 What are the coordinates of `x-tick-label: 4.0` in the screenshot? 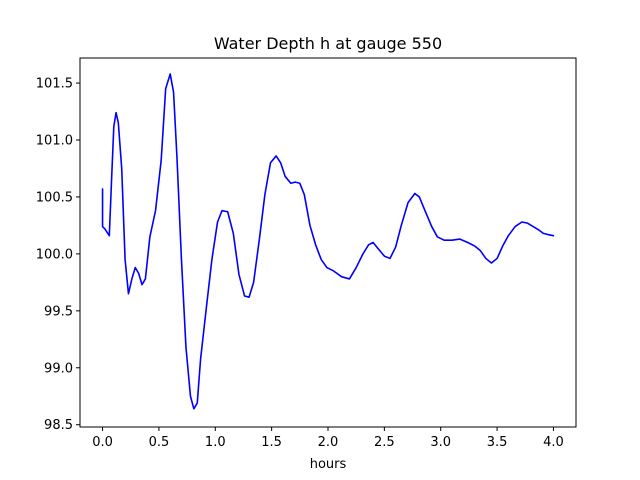 It's located at (553, 442).